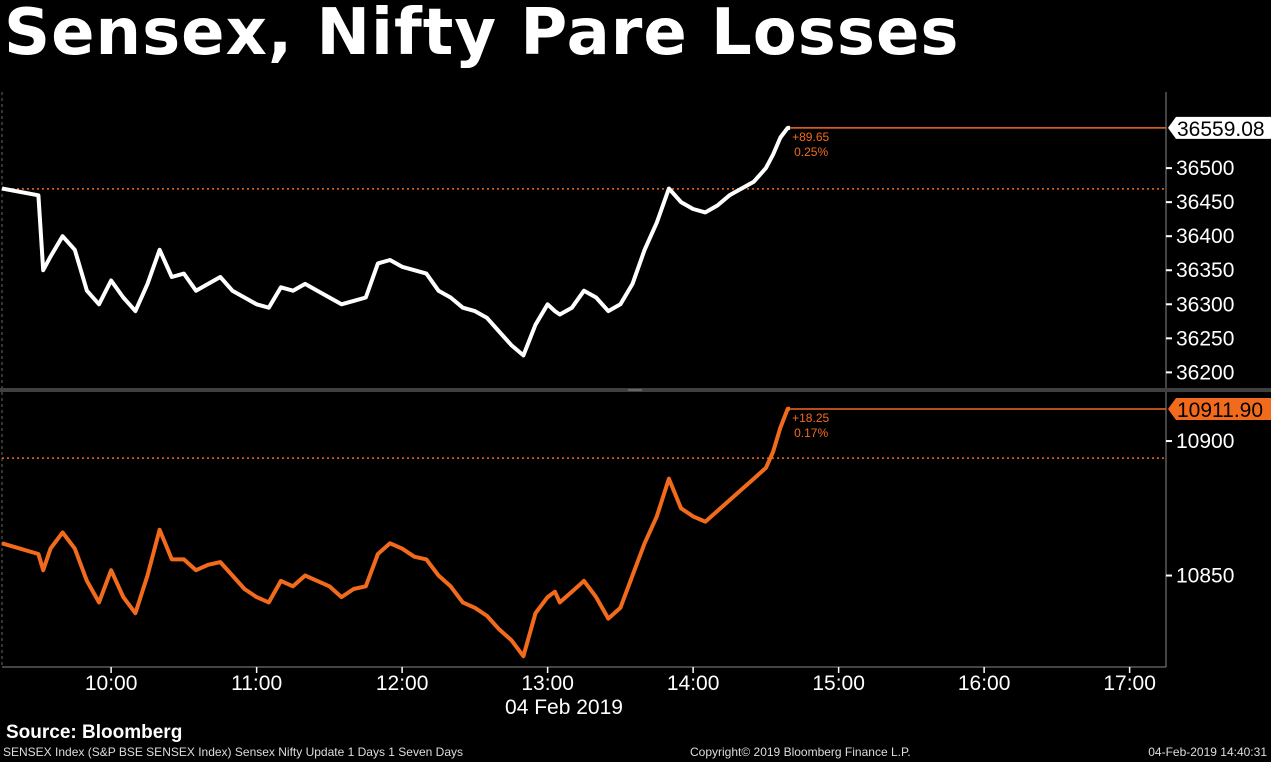 This screenshot has height=762, width=1271. Describe the element at coordinates (402, 683) in the screenshot. I see `x-tick-label: 12:00` at that location.